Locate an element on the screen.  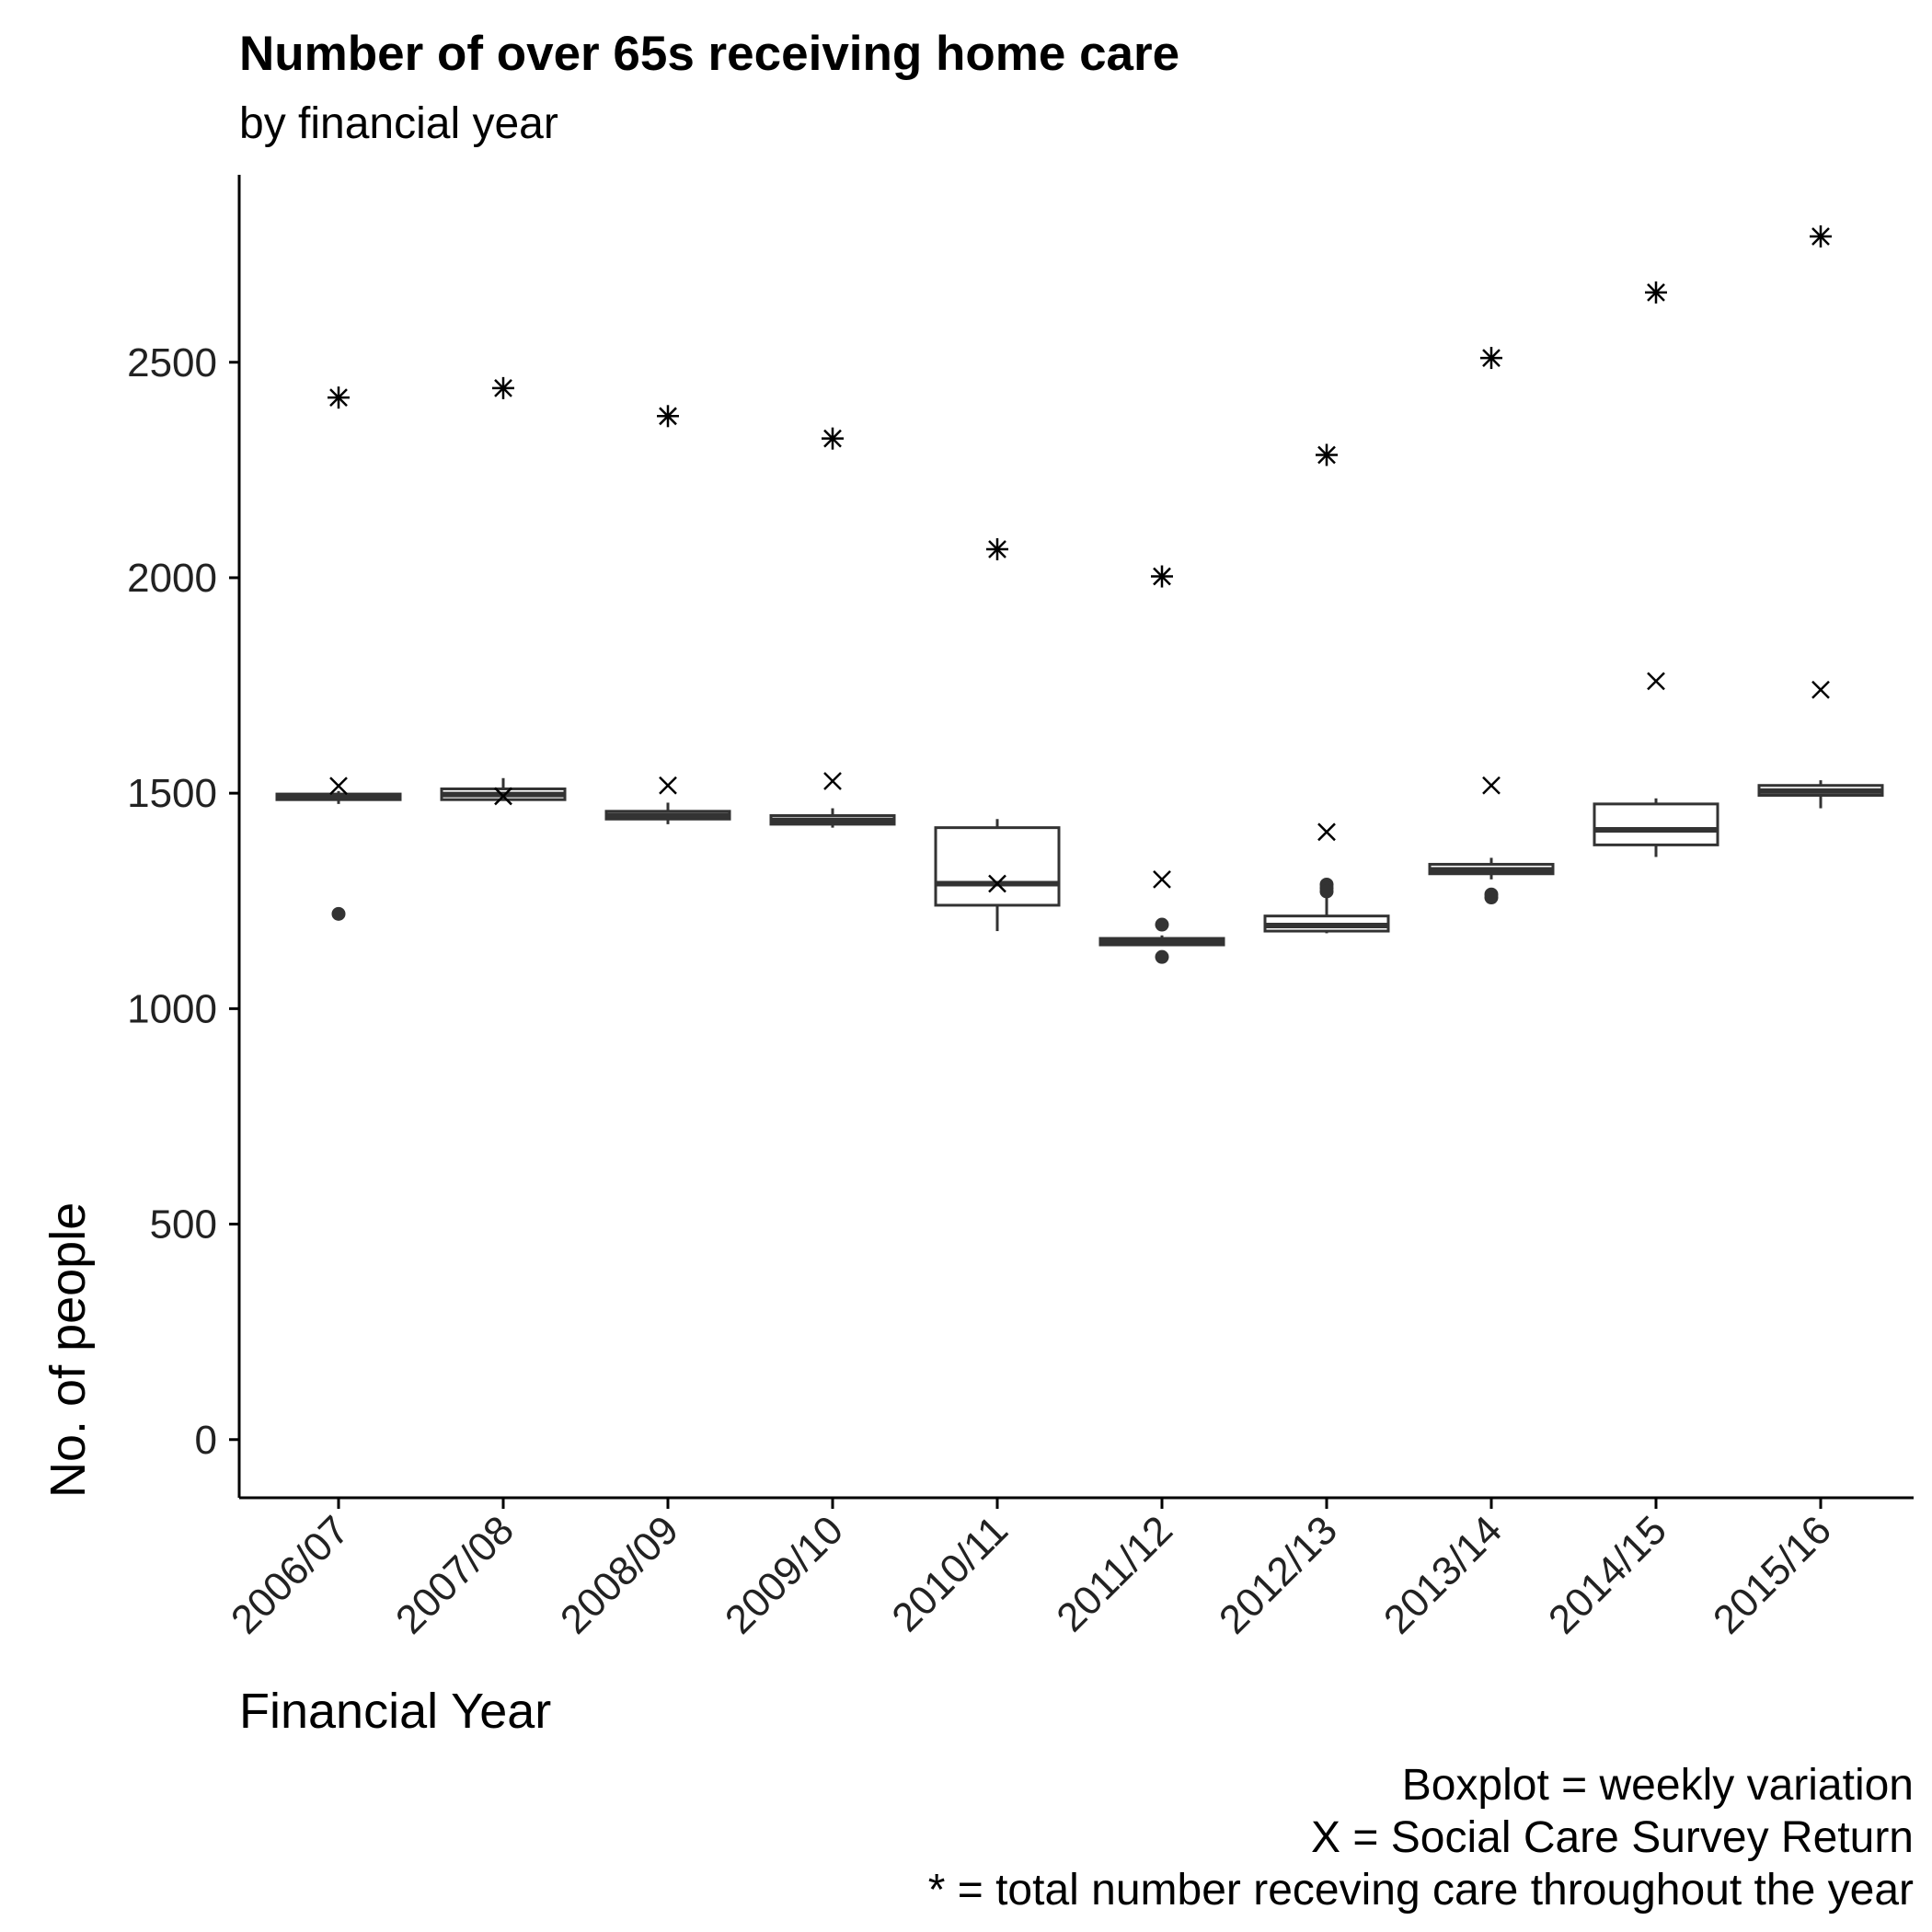
chart-subtitle: by financial year is located at coordinates (398, 123).